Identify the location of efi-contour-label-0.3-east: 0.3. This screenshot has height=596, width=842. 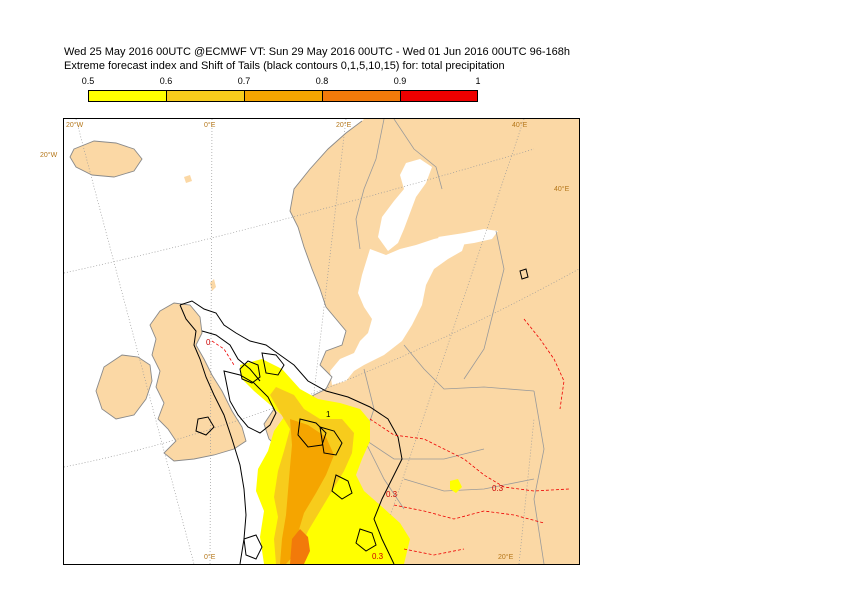
(498, 488).